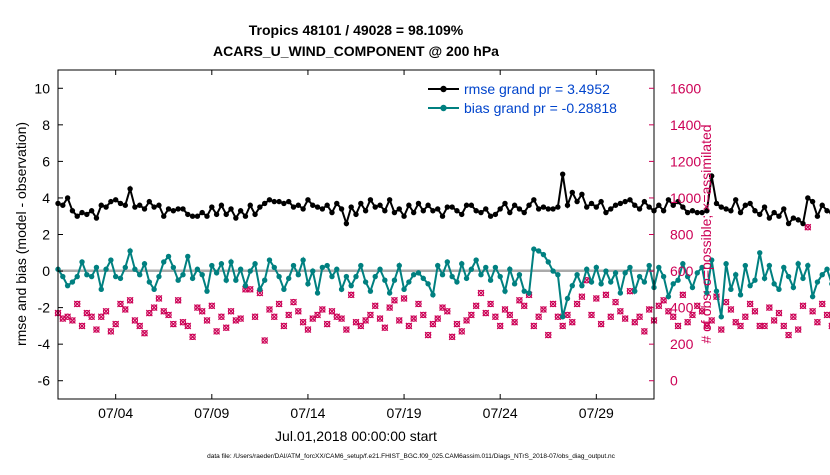 The height and width of the screenshot is (475, 830). What do you see at coordinates (356, 436) in the screenshot?
I see `x-axis-label: Jul.01,2018 00:00:00 start` at bounding box center [356, 436].